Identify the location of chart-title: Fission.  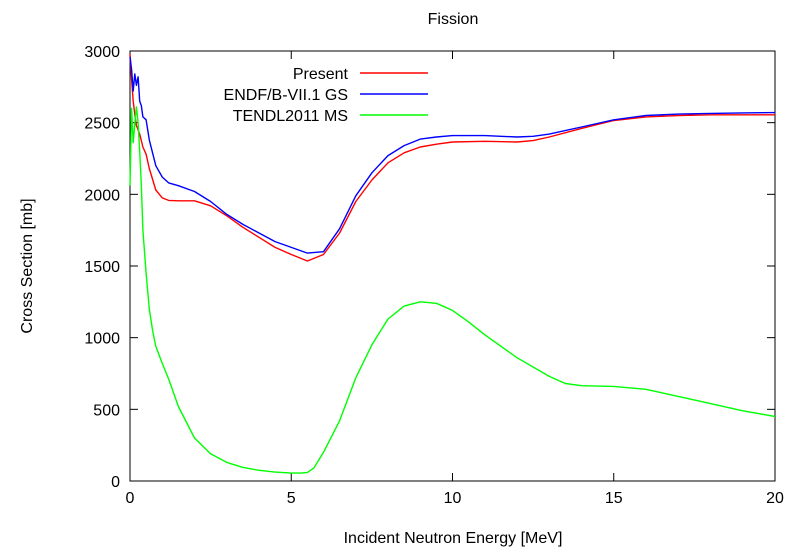
(453, 19).